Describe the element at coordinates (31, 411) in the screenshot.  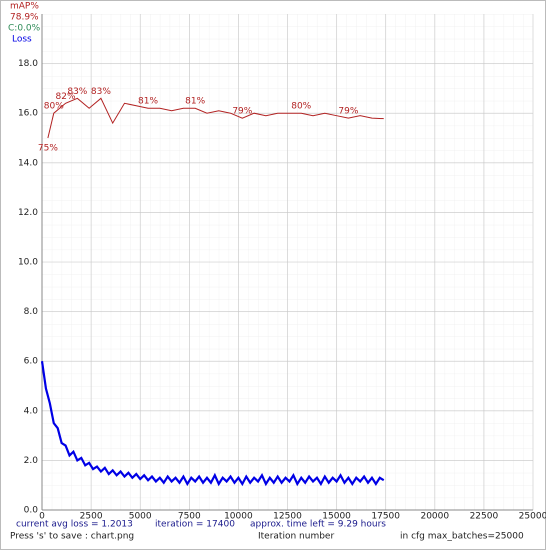
I see `y-tick-label: 4.0` at that location.